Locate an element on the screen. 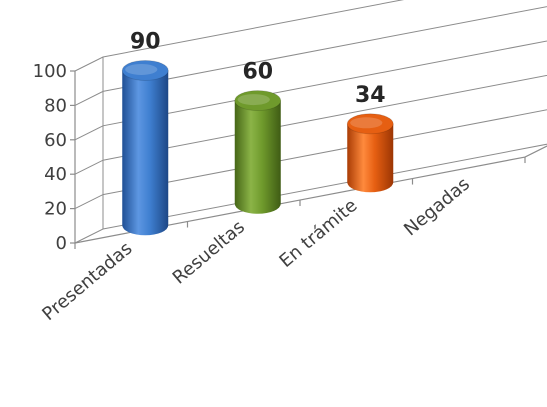 The height and width of the screenshot is (407, 547). bar-en-trámite is located at coordinates (370, 153).